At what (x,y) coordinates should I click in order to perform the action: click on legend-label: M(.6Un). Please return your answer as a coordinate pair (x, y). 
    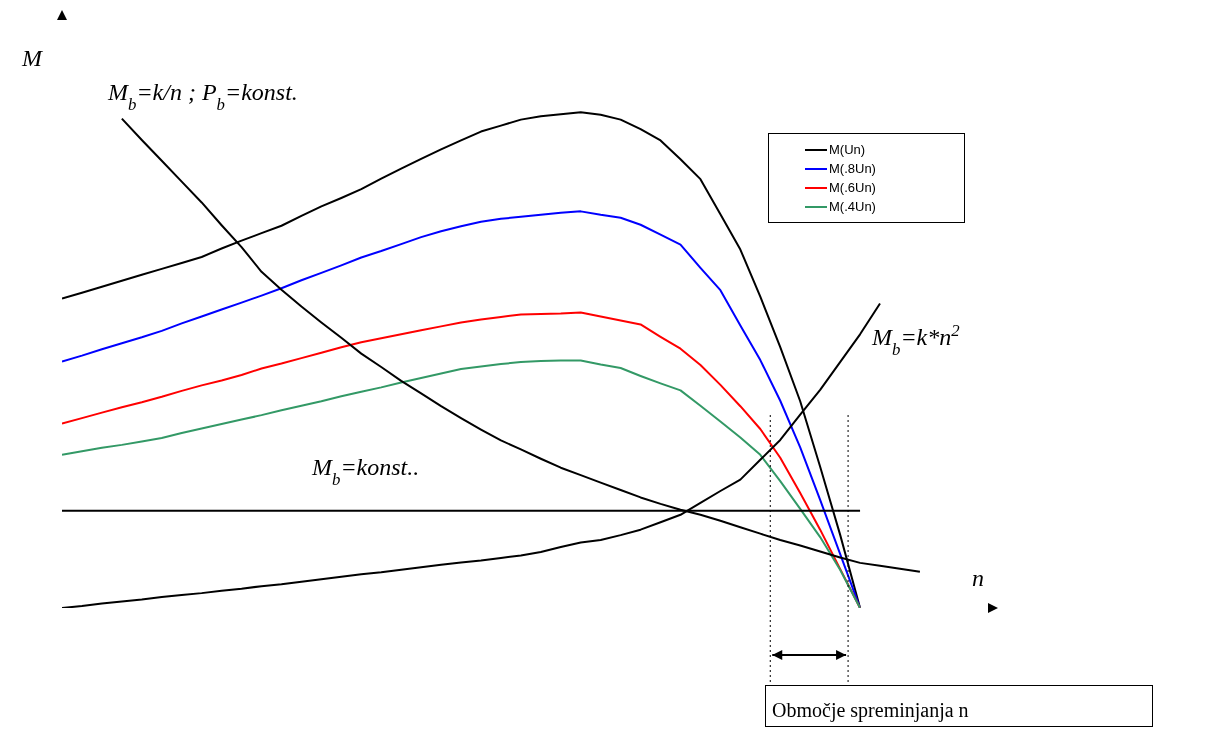
    Looking at the image, I should click on (852, 187).